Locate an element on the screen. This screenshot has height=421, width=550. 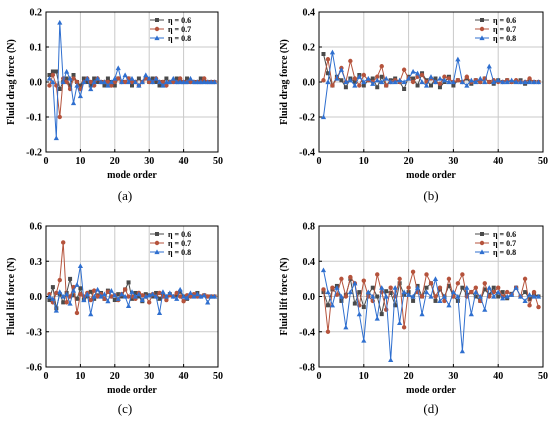
panel-label: (d) is located at coordinates (430, 408).